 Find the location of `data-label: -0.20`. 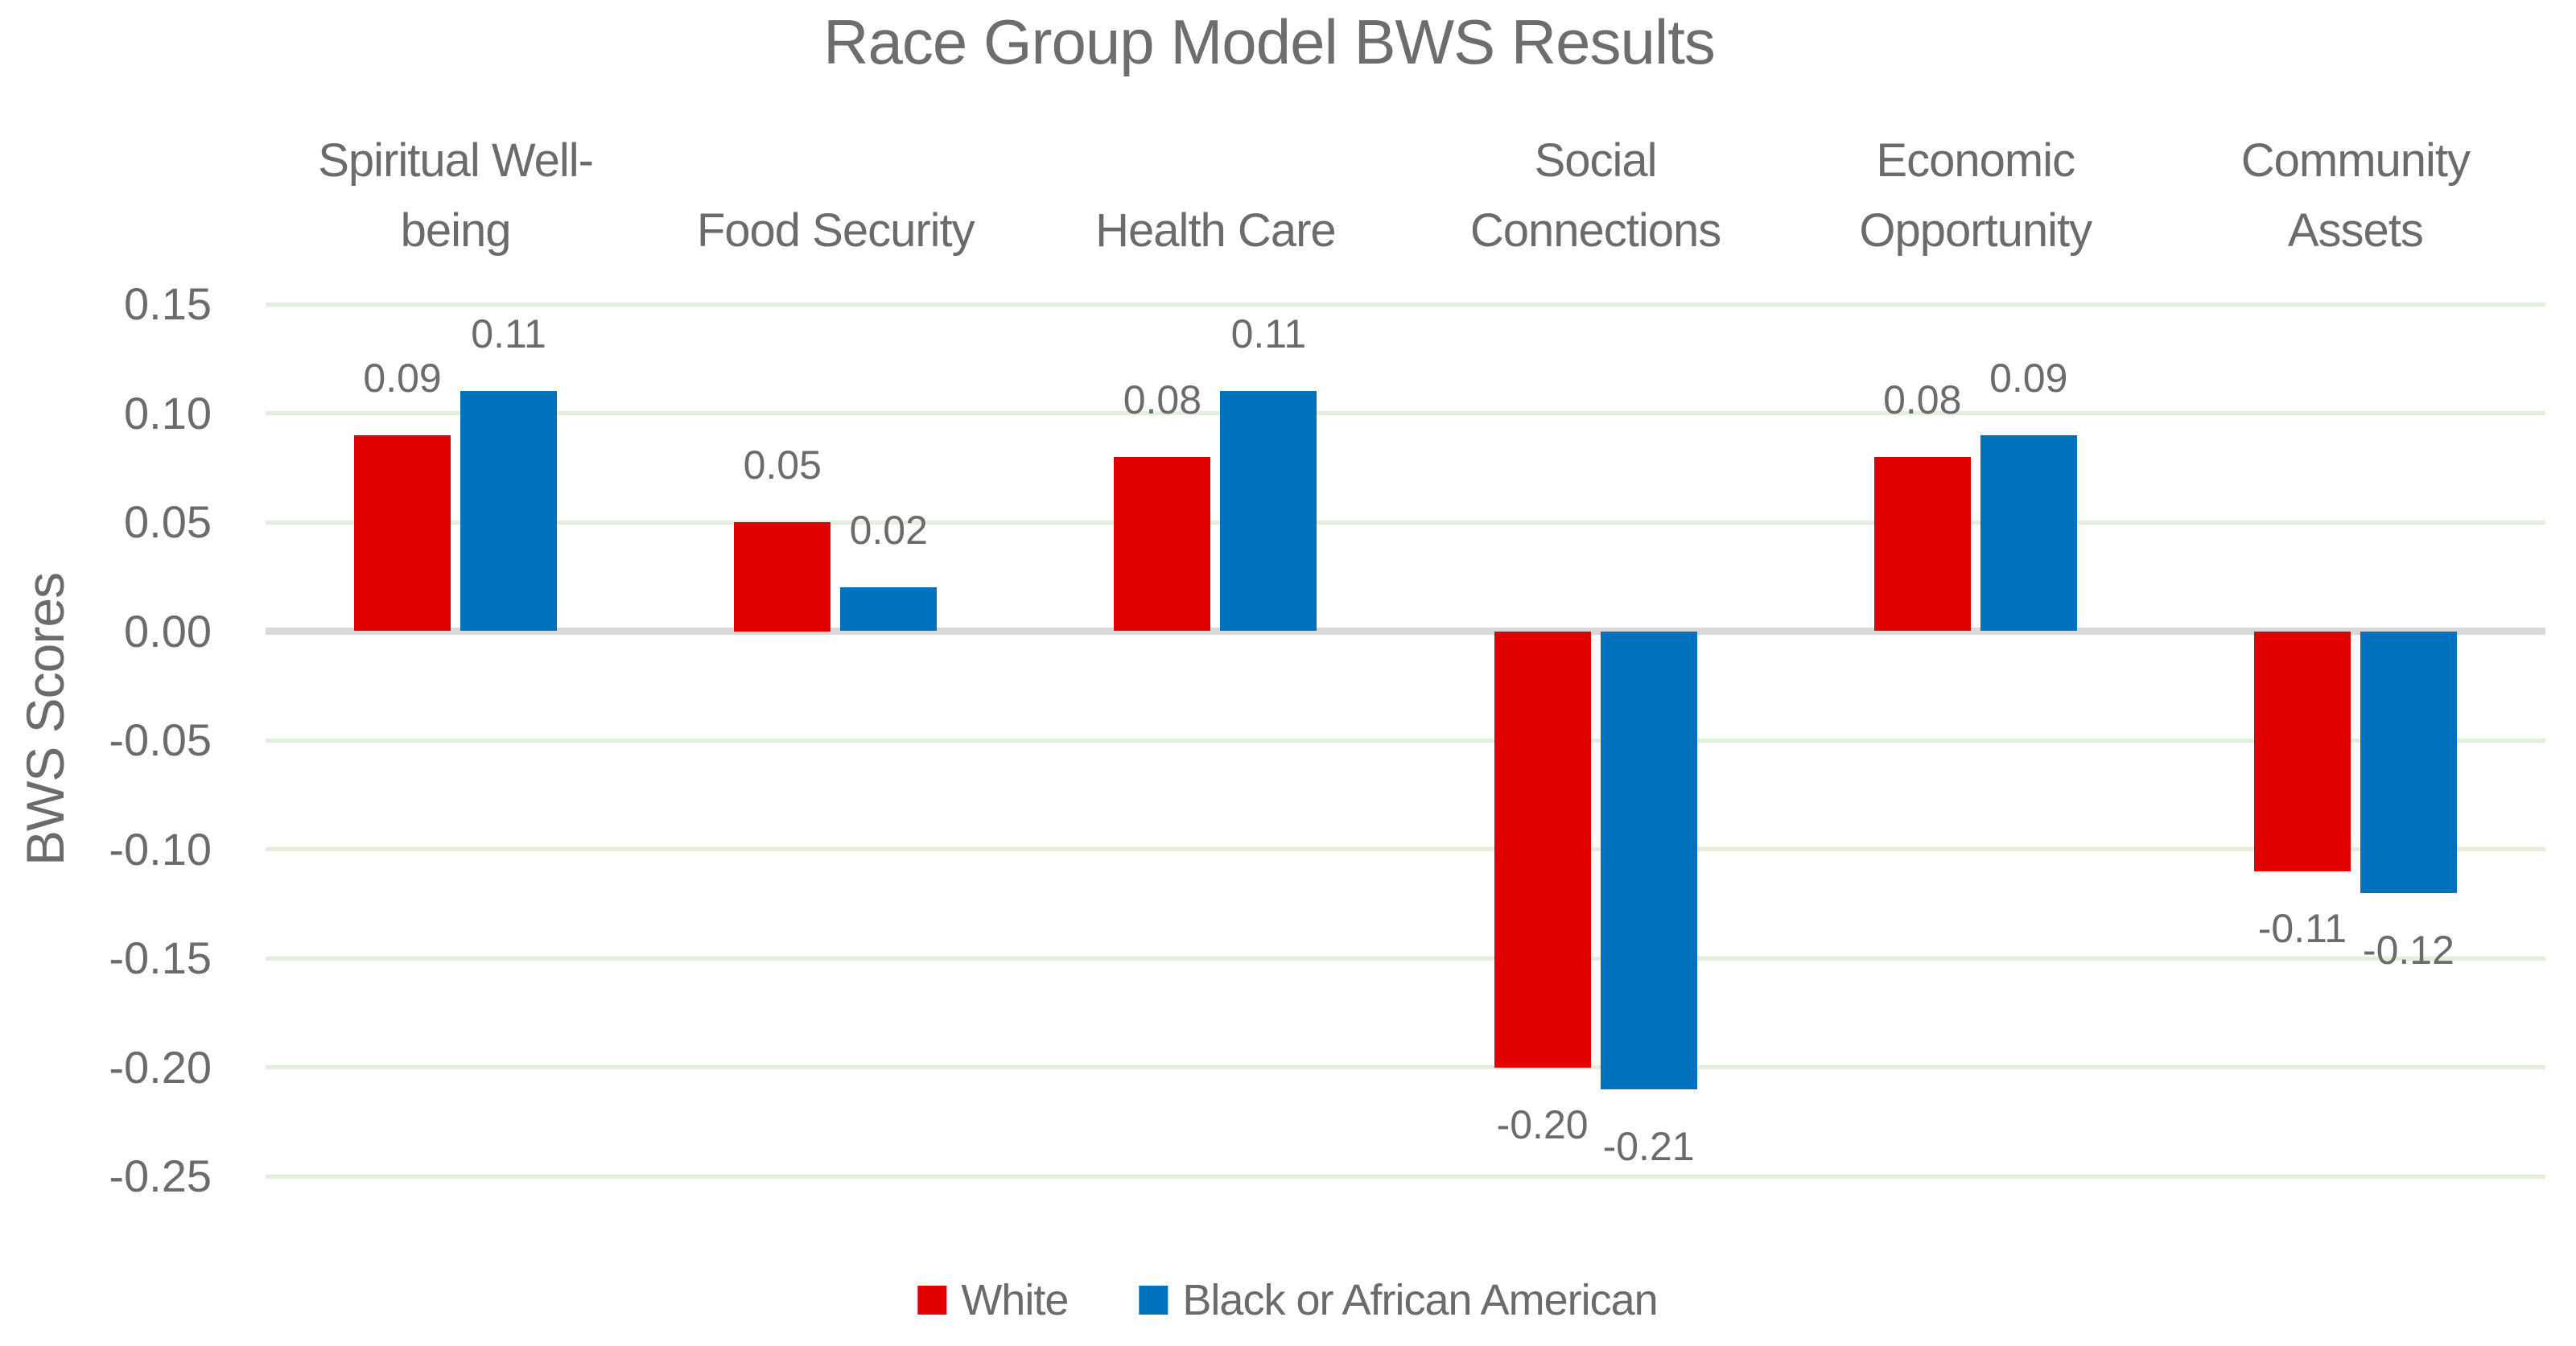

data-label: -0.20 is located at coordinates (1542, 1124).